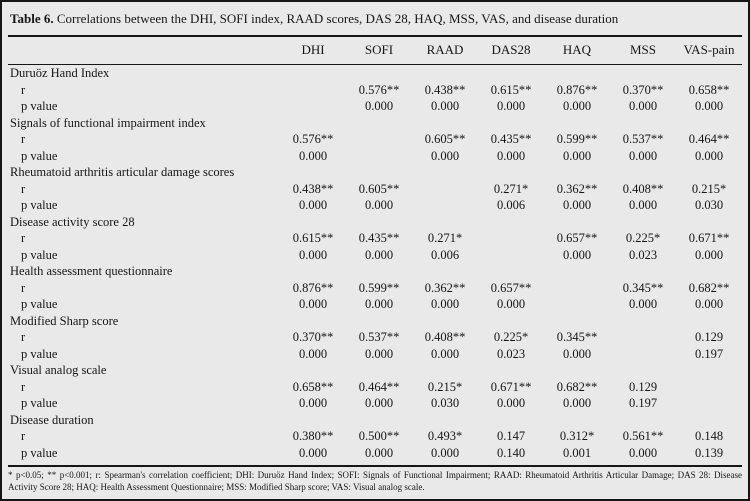 Image resolution: width=750 pixels, height=501 pixels. Describe the element at coordinates (108, 122) in the screenshot. I see `section-label: Signals of functional impairment index` at that location.